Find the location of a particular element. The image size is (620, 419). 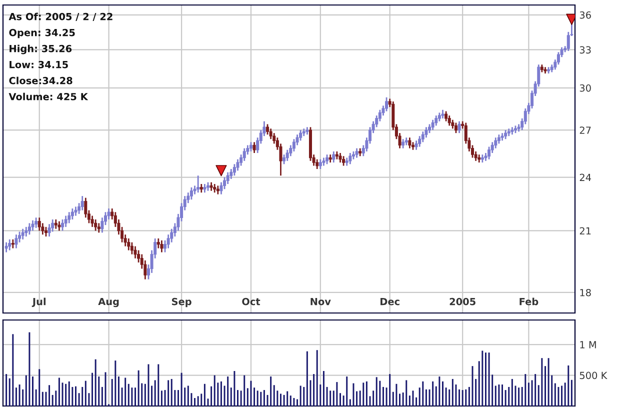

annotation: As Of: 2005 / 2 / 22 is located at coordinates (60, 16).